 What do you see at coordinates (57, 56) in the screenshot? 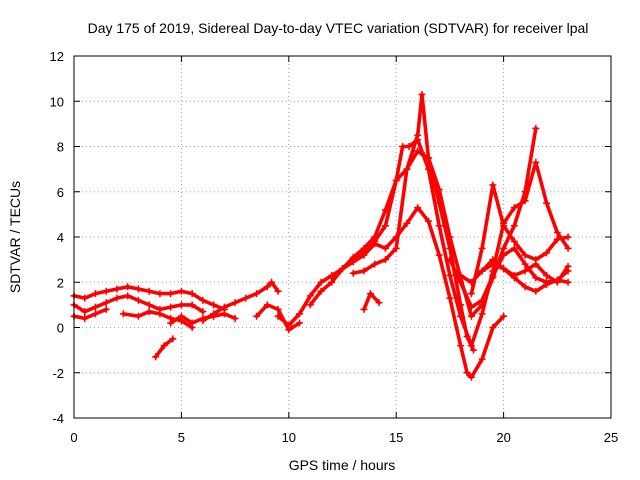
I see `y-tick-label: 12` at bounding box center [57, 56].